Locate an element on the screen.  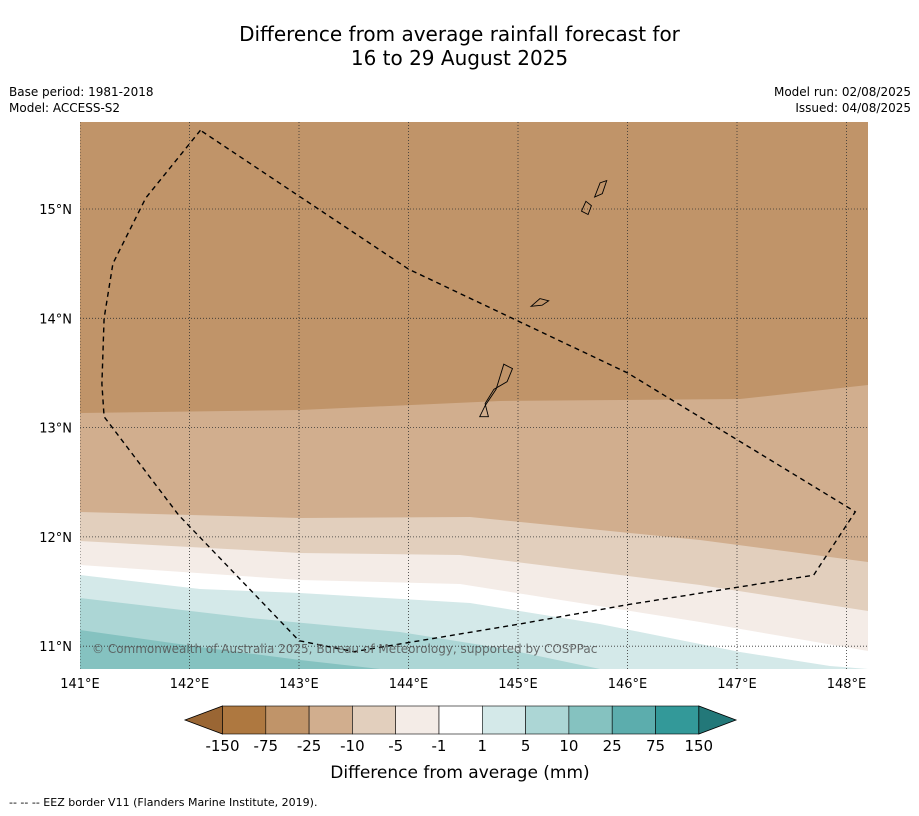
longitude-label: 142°E is located at coordinates (190, 684).